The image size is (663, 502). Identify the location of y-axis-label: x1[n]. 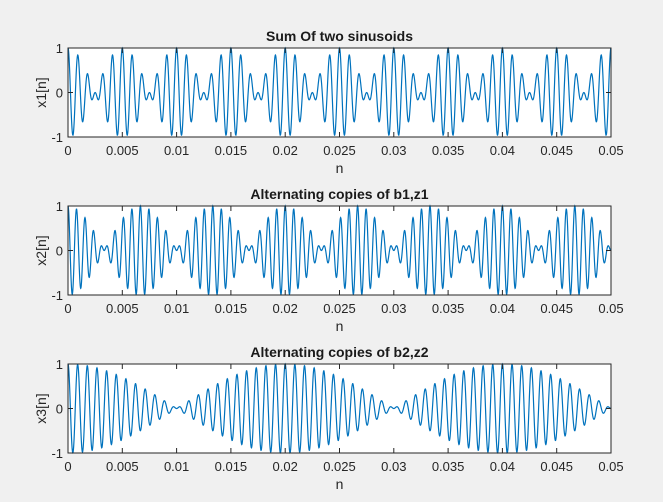
(41, 92).